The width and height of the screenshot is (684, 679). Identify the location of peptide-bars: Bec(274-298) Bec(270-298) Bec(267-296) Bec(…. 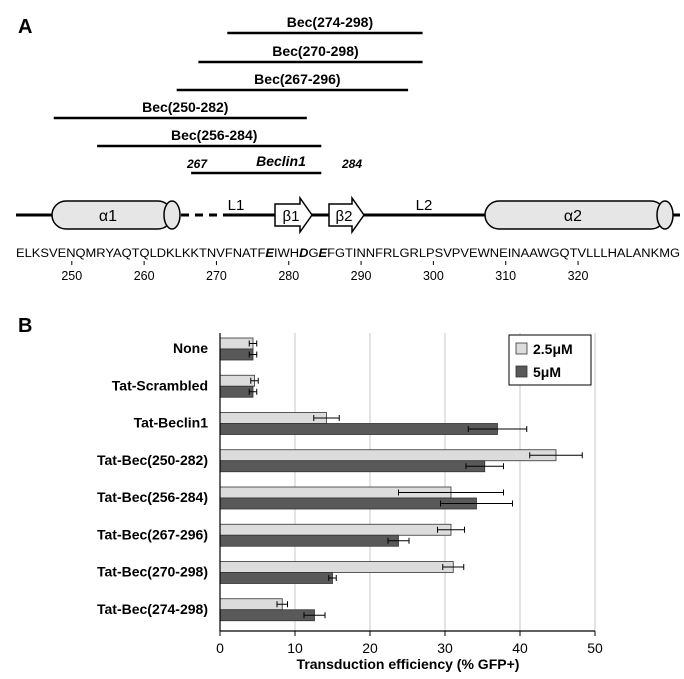
(238, 81).